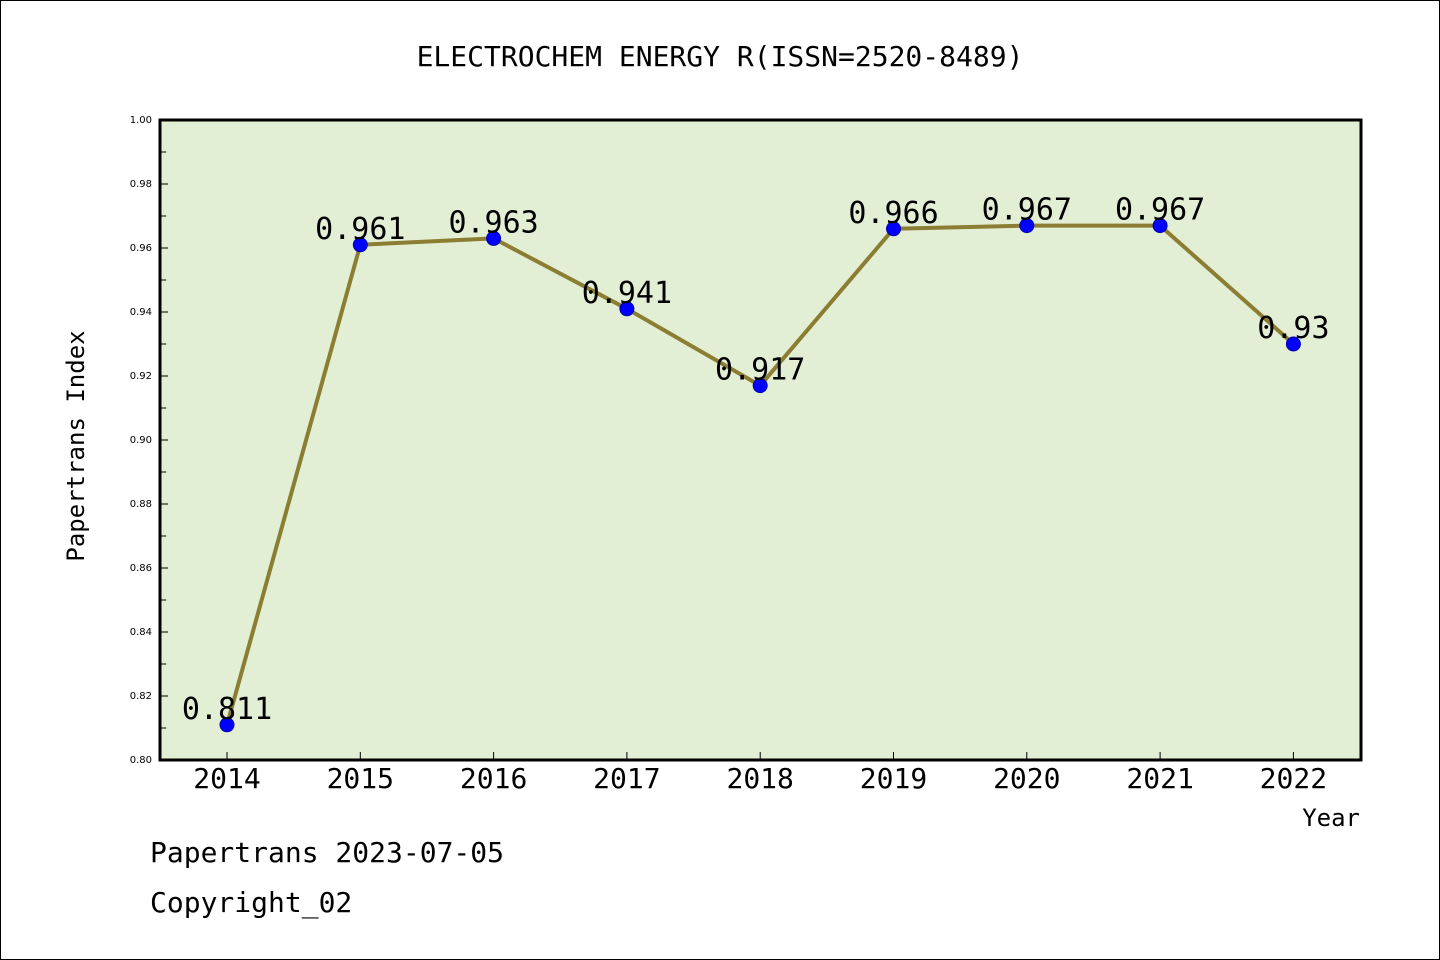 Image resolution: width=1440 pixels, height=960 pixels. What do you see at coordinates (493, 222) in the screenshot?
I see `data-label: 0.963` at bounding box center [493, 222].